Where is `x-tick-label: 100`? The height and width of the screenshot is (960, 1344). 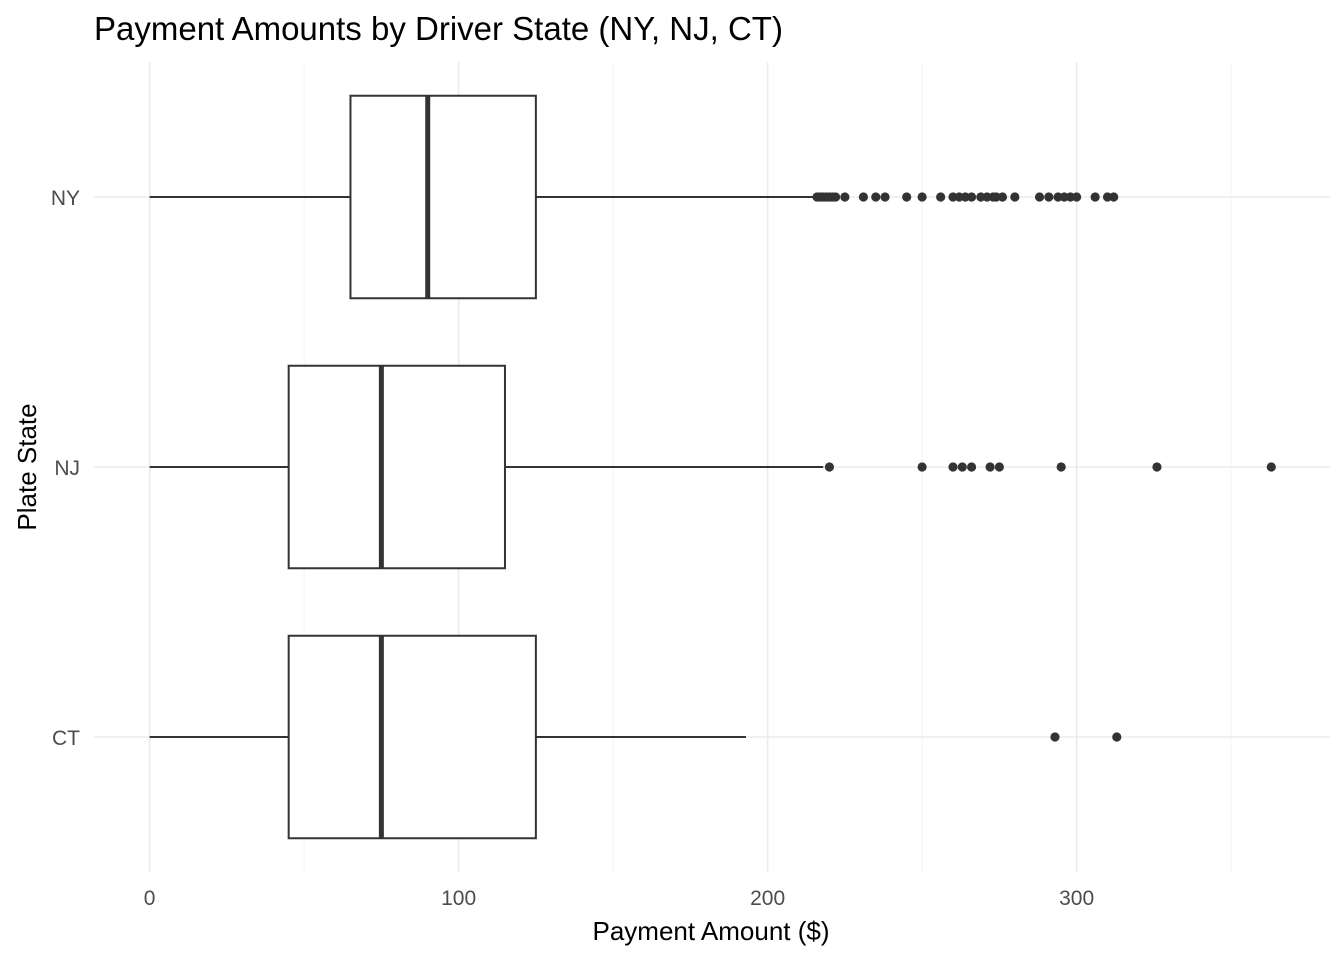
x-tick-label: 100 is located at coordinates (458, 898).